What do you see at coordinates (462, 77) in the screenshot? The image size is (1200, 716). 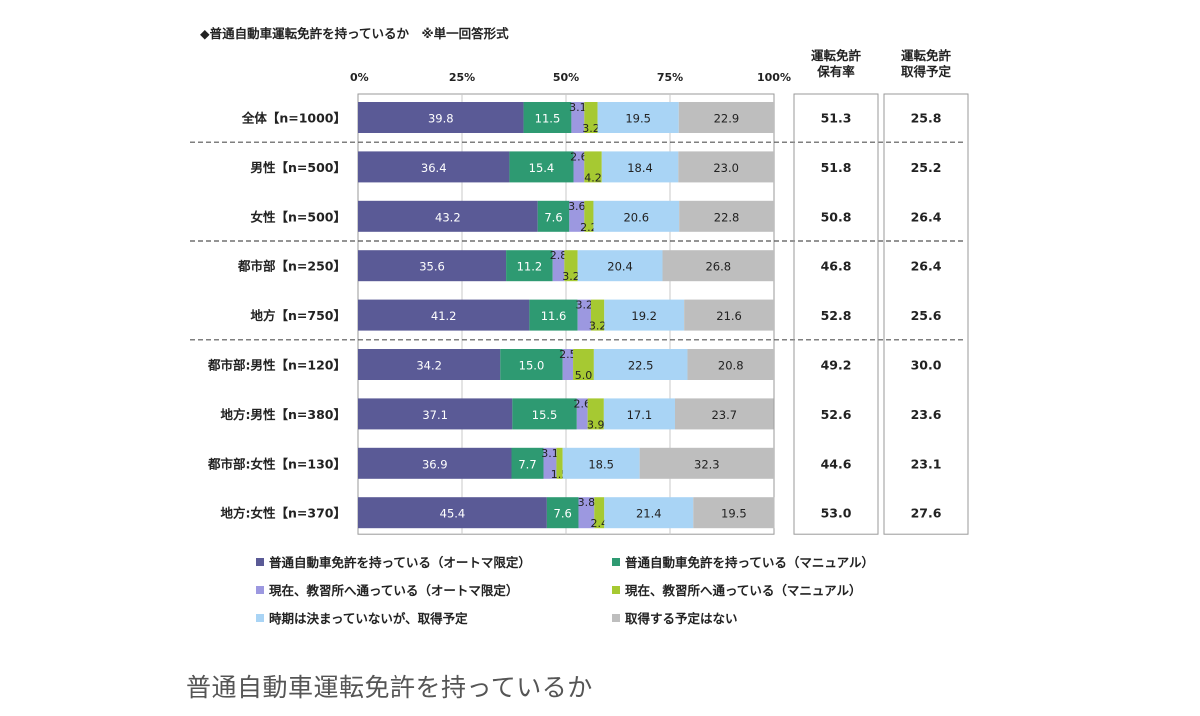 I see `x-tick-label: 25%` at bounding box center [462, 77].